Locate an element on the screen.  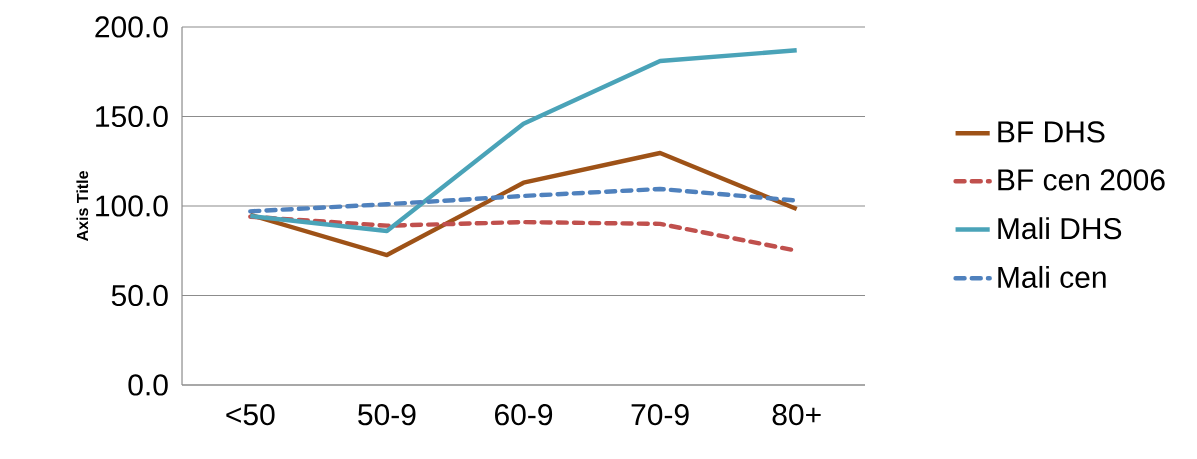
x-tick-label: 60-9 is located at coordinates (524, 415).